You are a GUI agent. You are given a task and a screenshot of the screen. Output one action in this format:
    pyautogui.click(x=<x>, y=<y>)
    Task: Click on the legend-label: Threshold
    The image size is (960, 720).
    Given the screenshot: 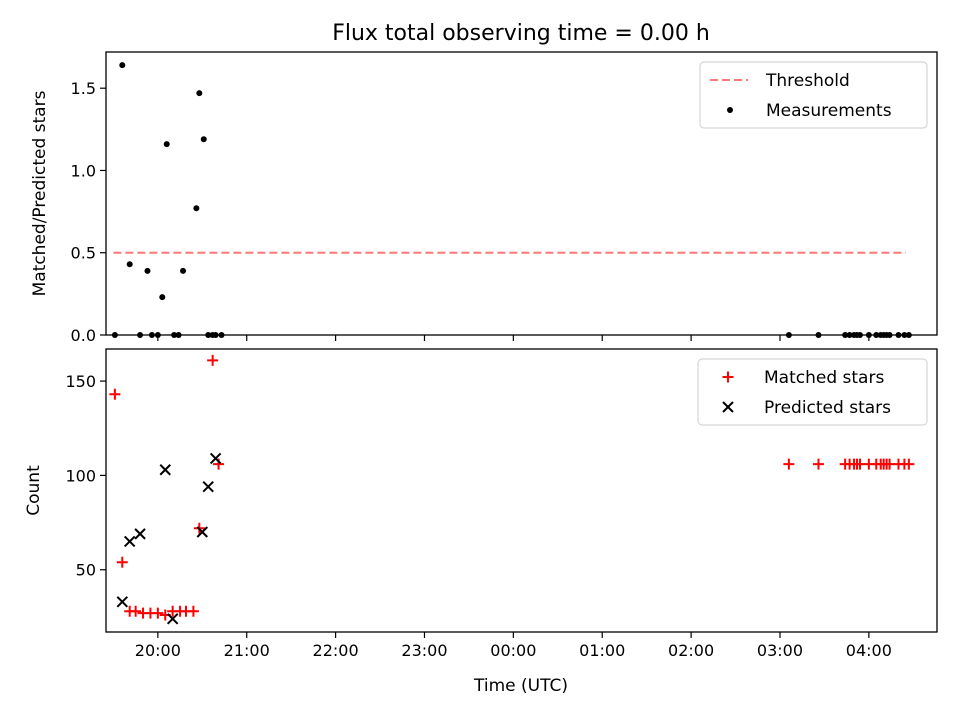 What is the action you would take?
    pyautogui.click(x=807, y=81)
    